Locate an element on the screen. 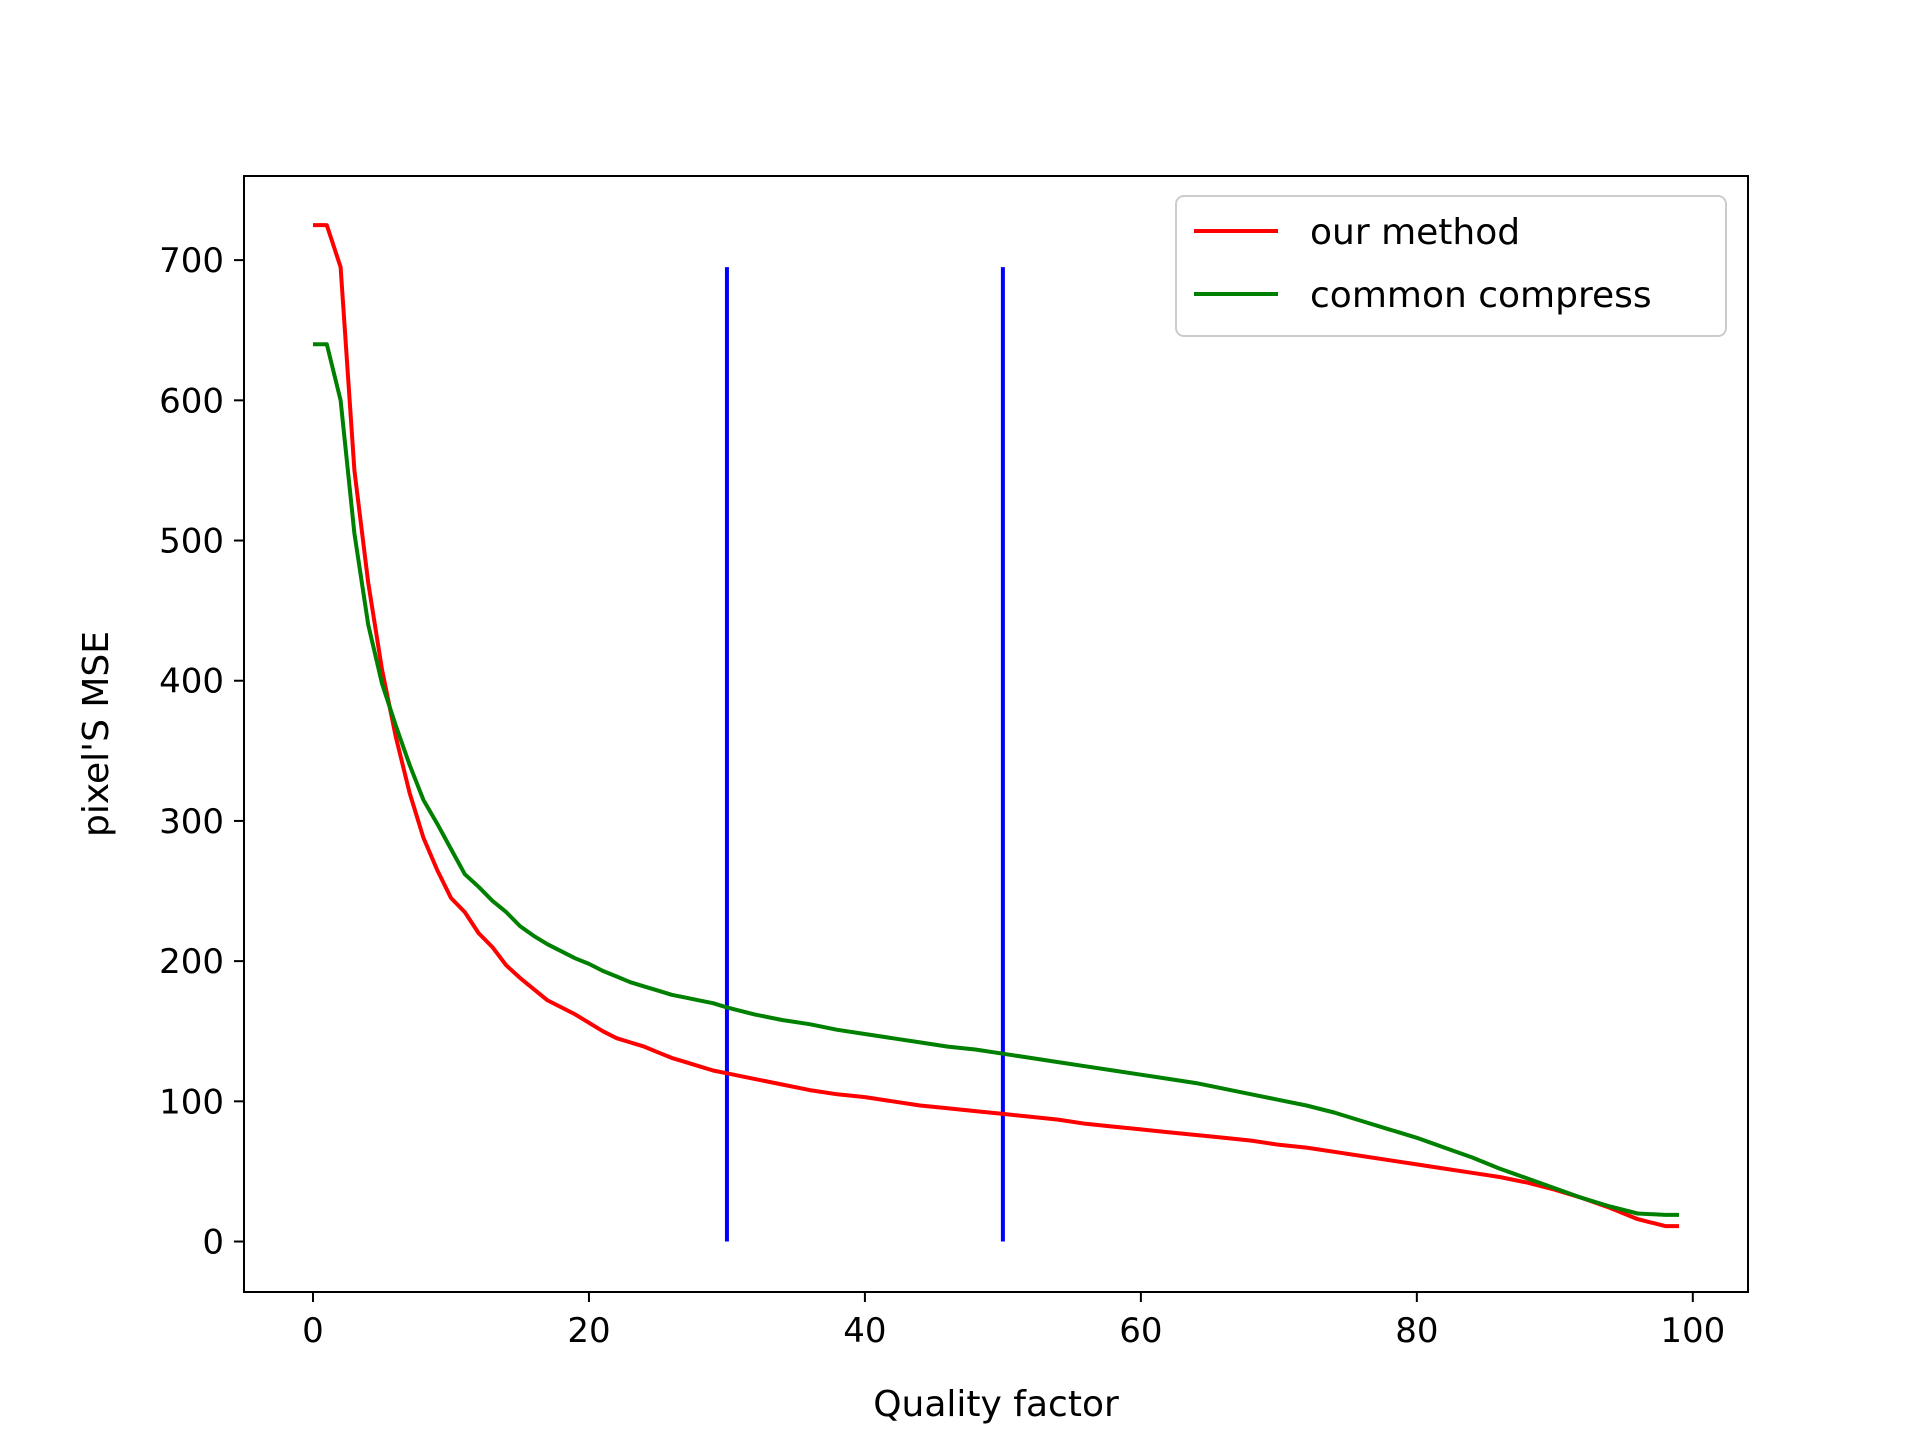 The width and height of the screenshot is (1920, 1440). x-tick-label: 20 is located at coordinates (588, 1331).